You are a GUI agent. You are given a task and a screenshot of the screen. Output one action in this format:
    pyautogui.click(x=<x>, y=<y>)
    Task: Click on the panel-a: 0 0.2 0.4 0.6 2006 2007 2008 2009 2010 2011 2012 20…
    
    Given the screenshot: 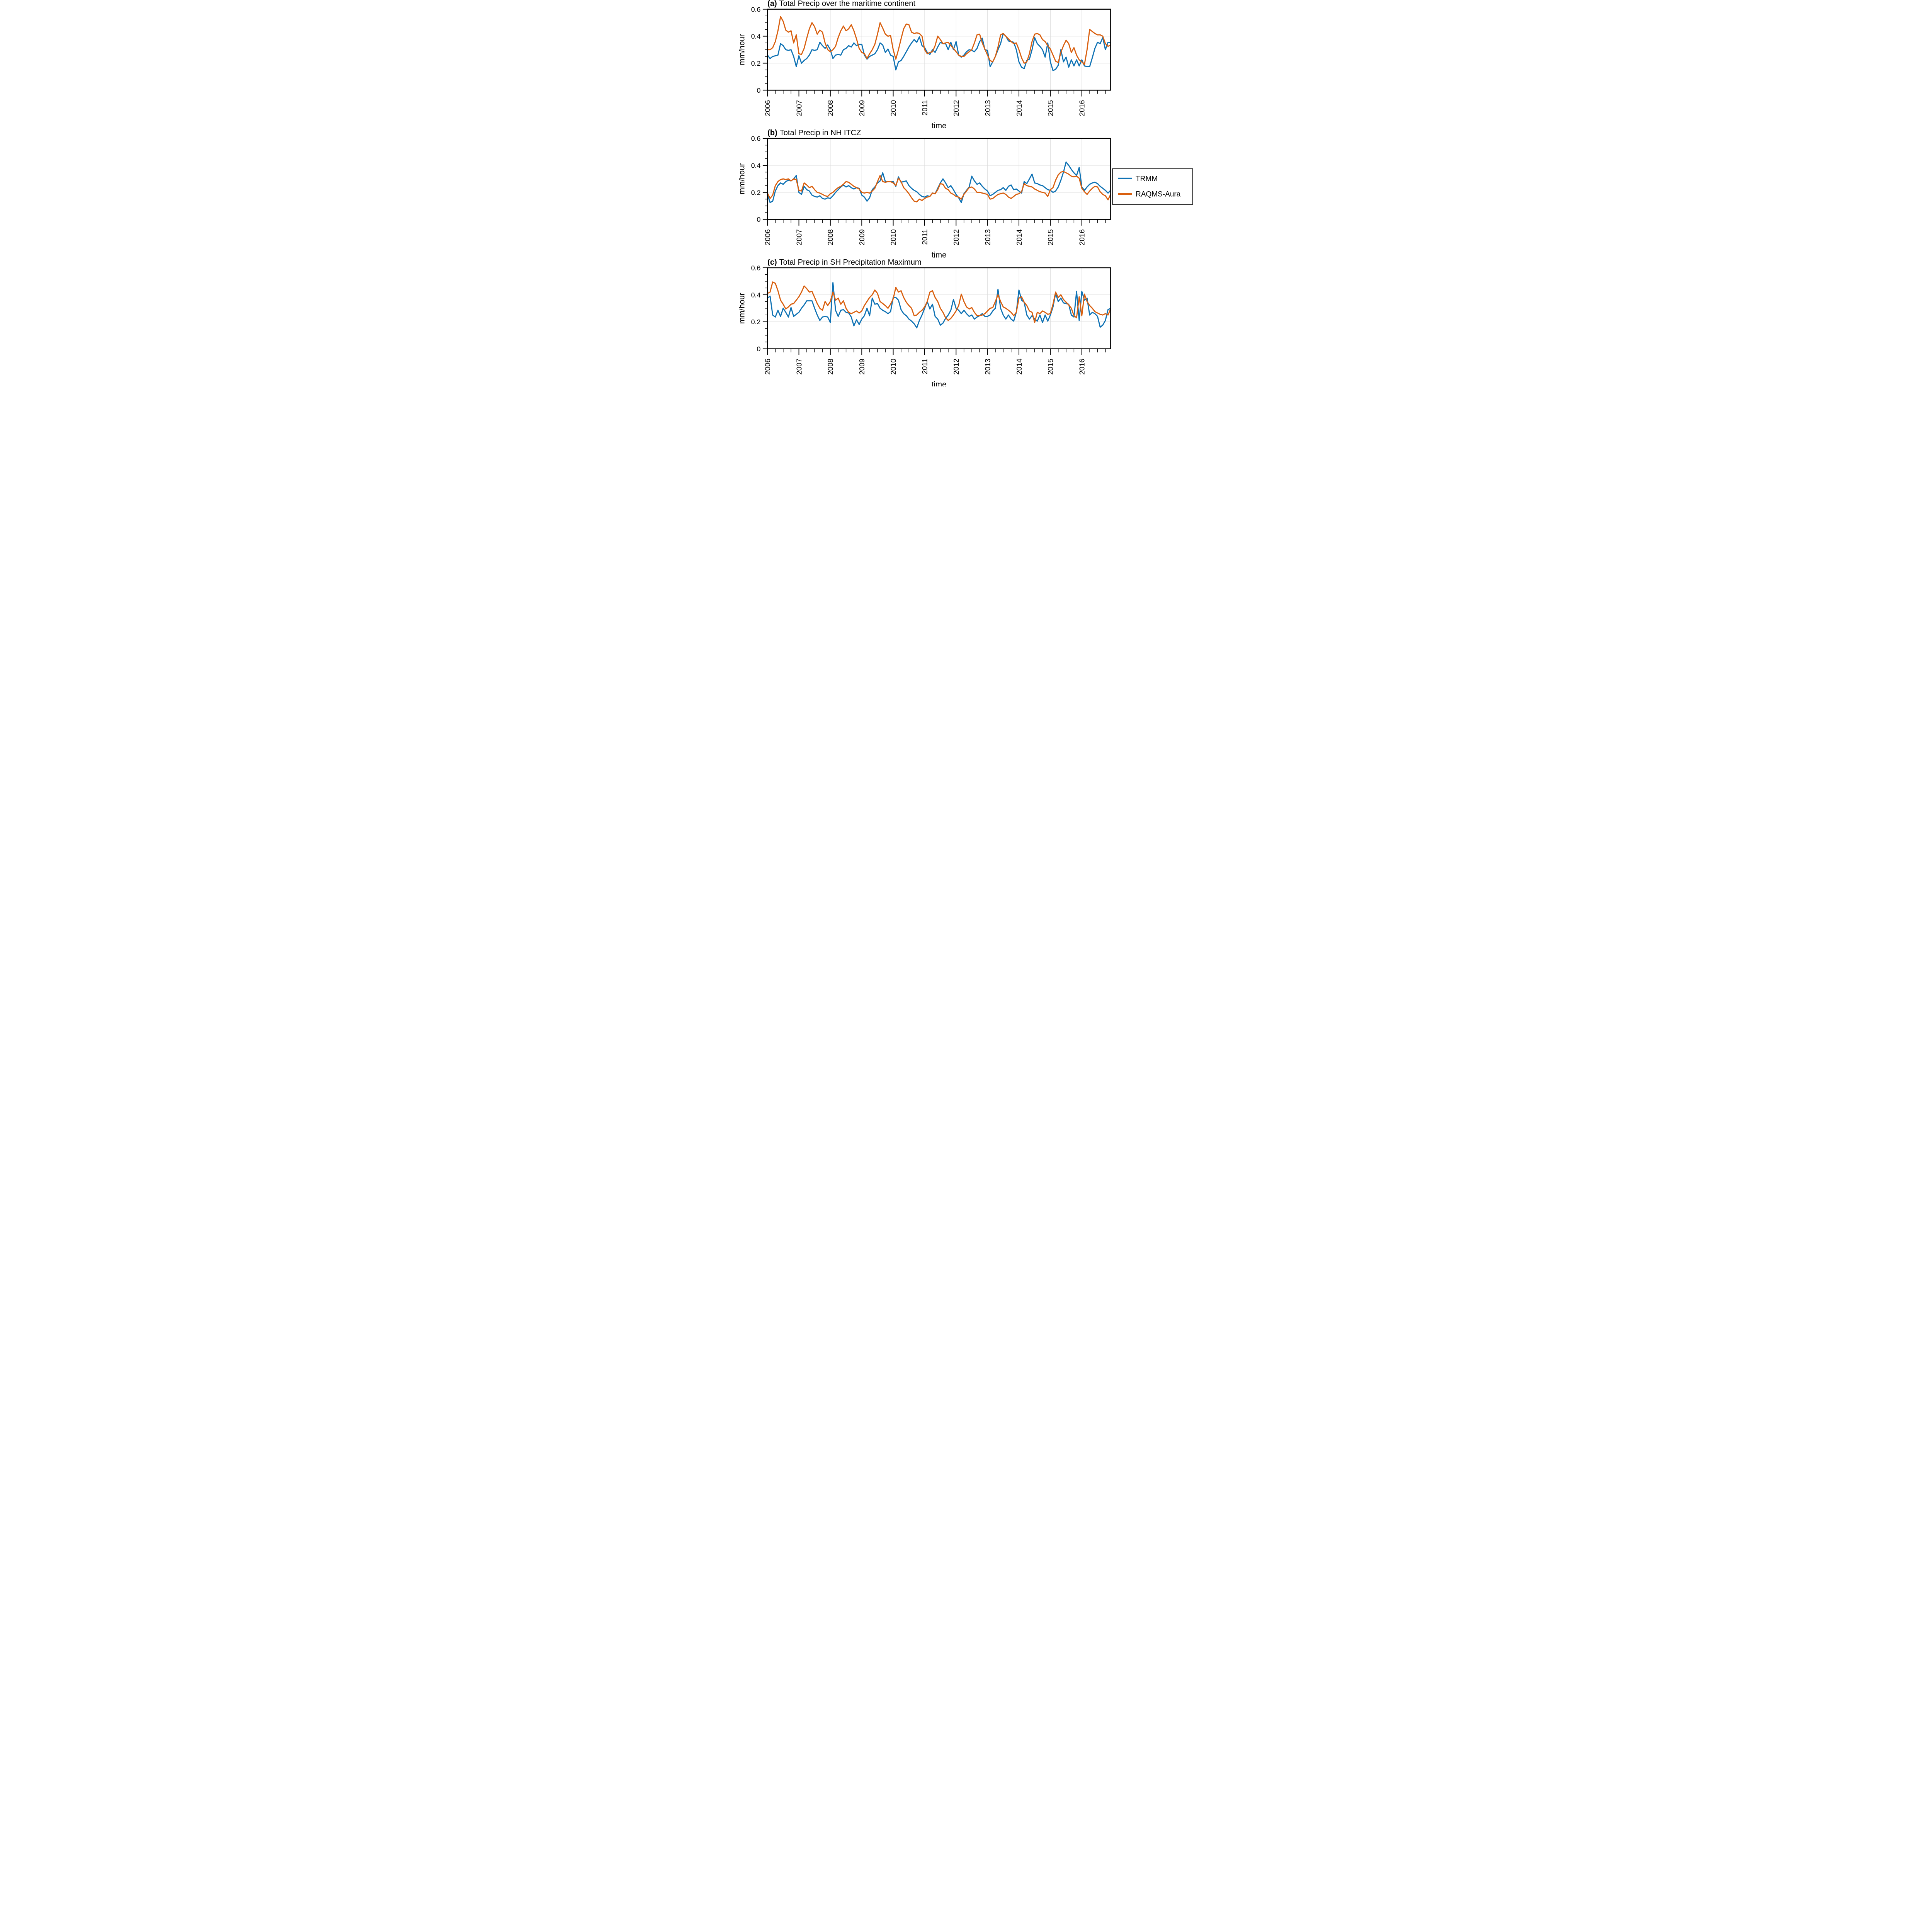 What is the action you would take?
    pyautogui.click(x=925, y=65)
    